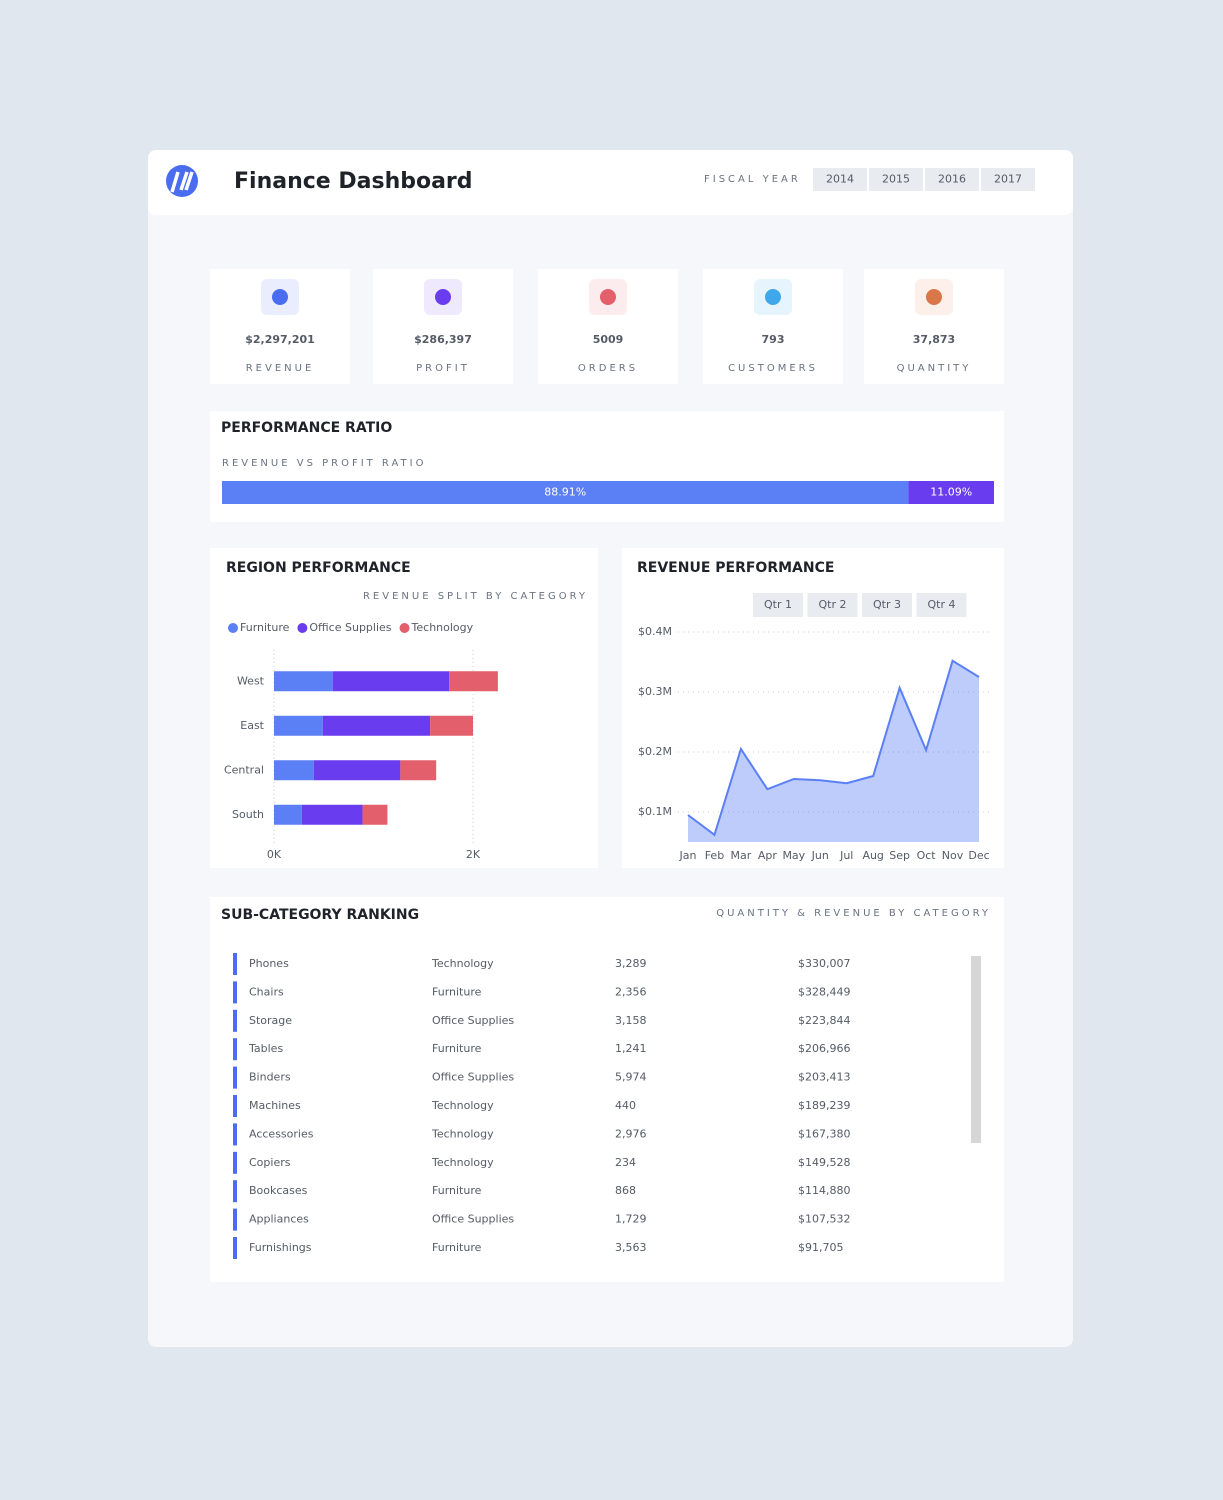 The width and height of the screenshot is (1223, 1500). I want to click on region-subtitle: REVENUE SPLIT BY CATEGORY, so click(475, 596).